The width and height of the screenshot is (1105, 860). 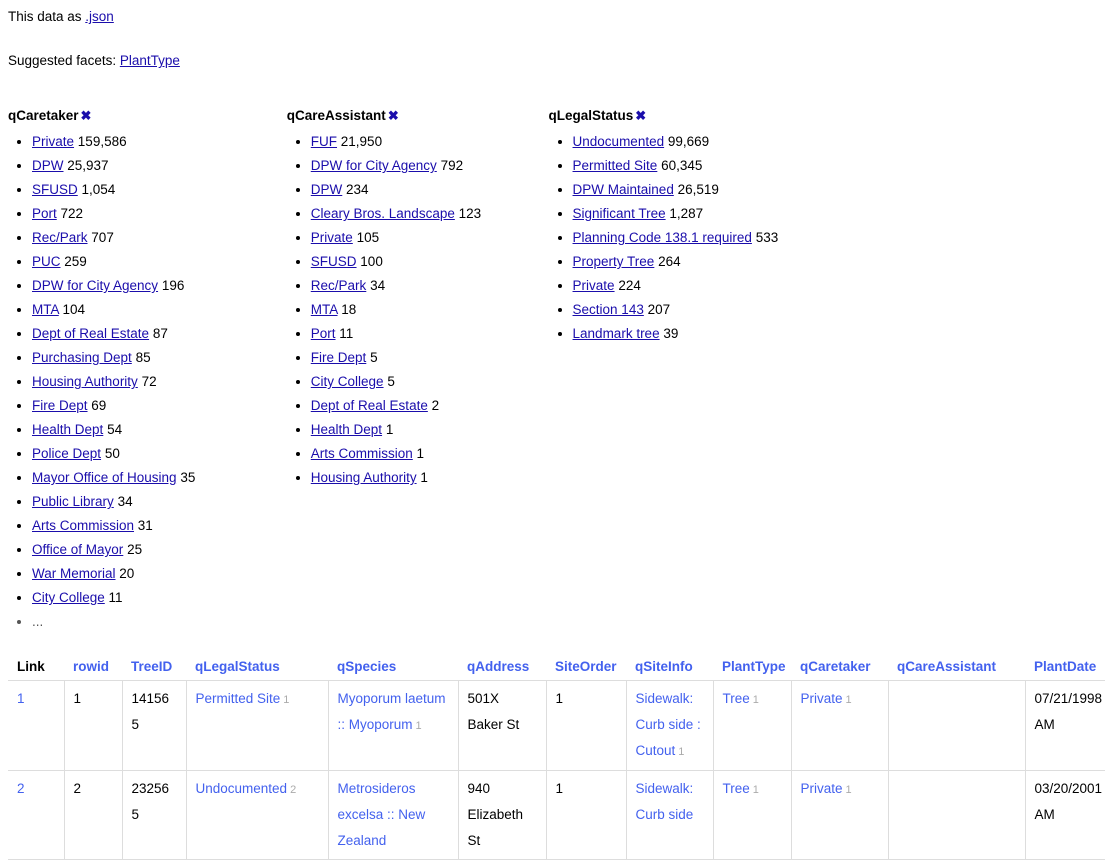 I want to click on facet-value-link: PUC, so click(x=46, y=261).